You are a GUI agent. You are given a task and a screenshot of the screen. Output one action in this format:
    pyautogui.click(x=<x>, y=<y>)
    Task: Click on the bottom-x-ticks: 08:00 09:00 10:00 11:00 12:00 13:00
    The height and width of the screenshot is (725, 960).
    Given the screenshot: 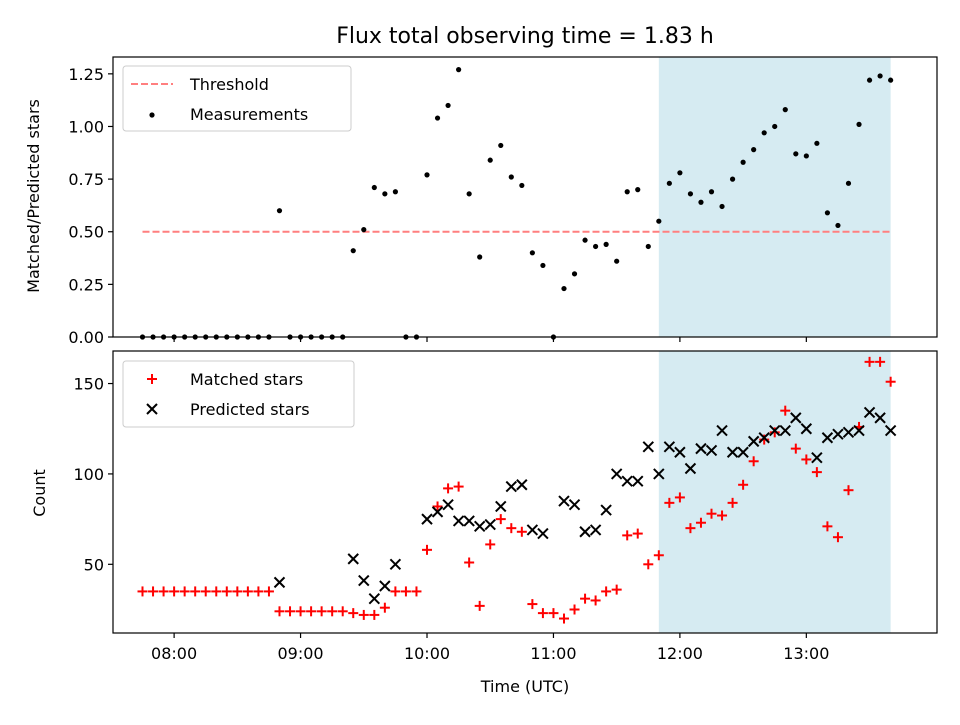 What is the action you would take?
    pyautogui.click(x=490, y=648)
    